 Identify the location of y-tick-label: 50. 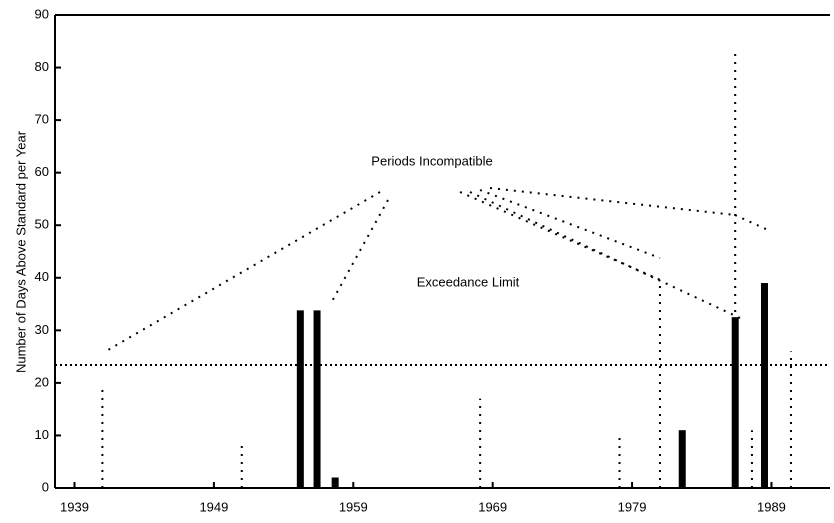
(42, 224).